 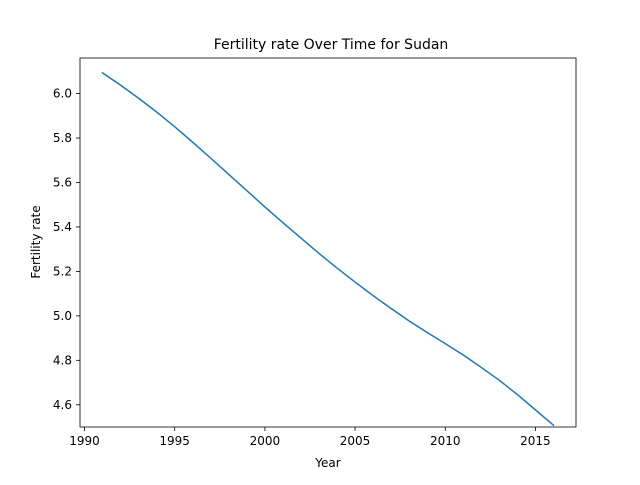 I want to click on x-axis-label: Year, so click(x=327, y=463).